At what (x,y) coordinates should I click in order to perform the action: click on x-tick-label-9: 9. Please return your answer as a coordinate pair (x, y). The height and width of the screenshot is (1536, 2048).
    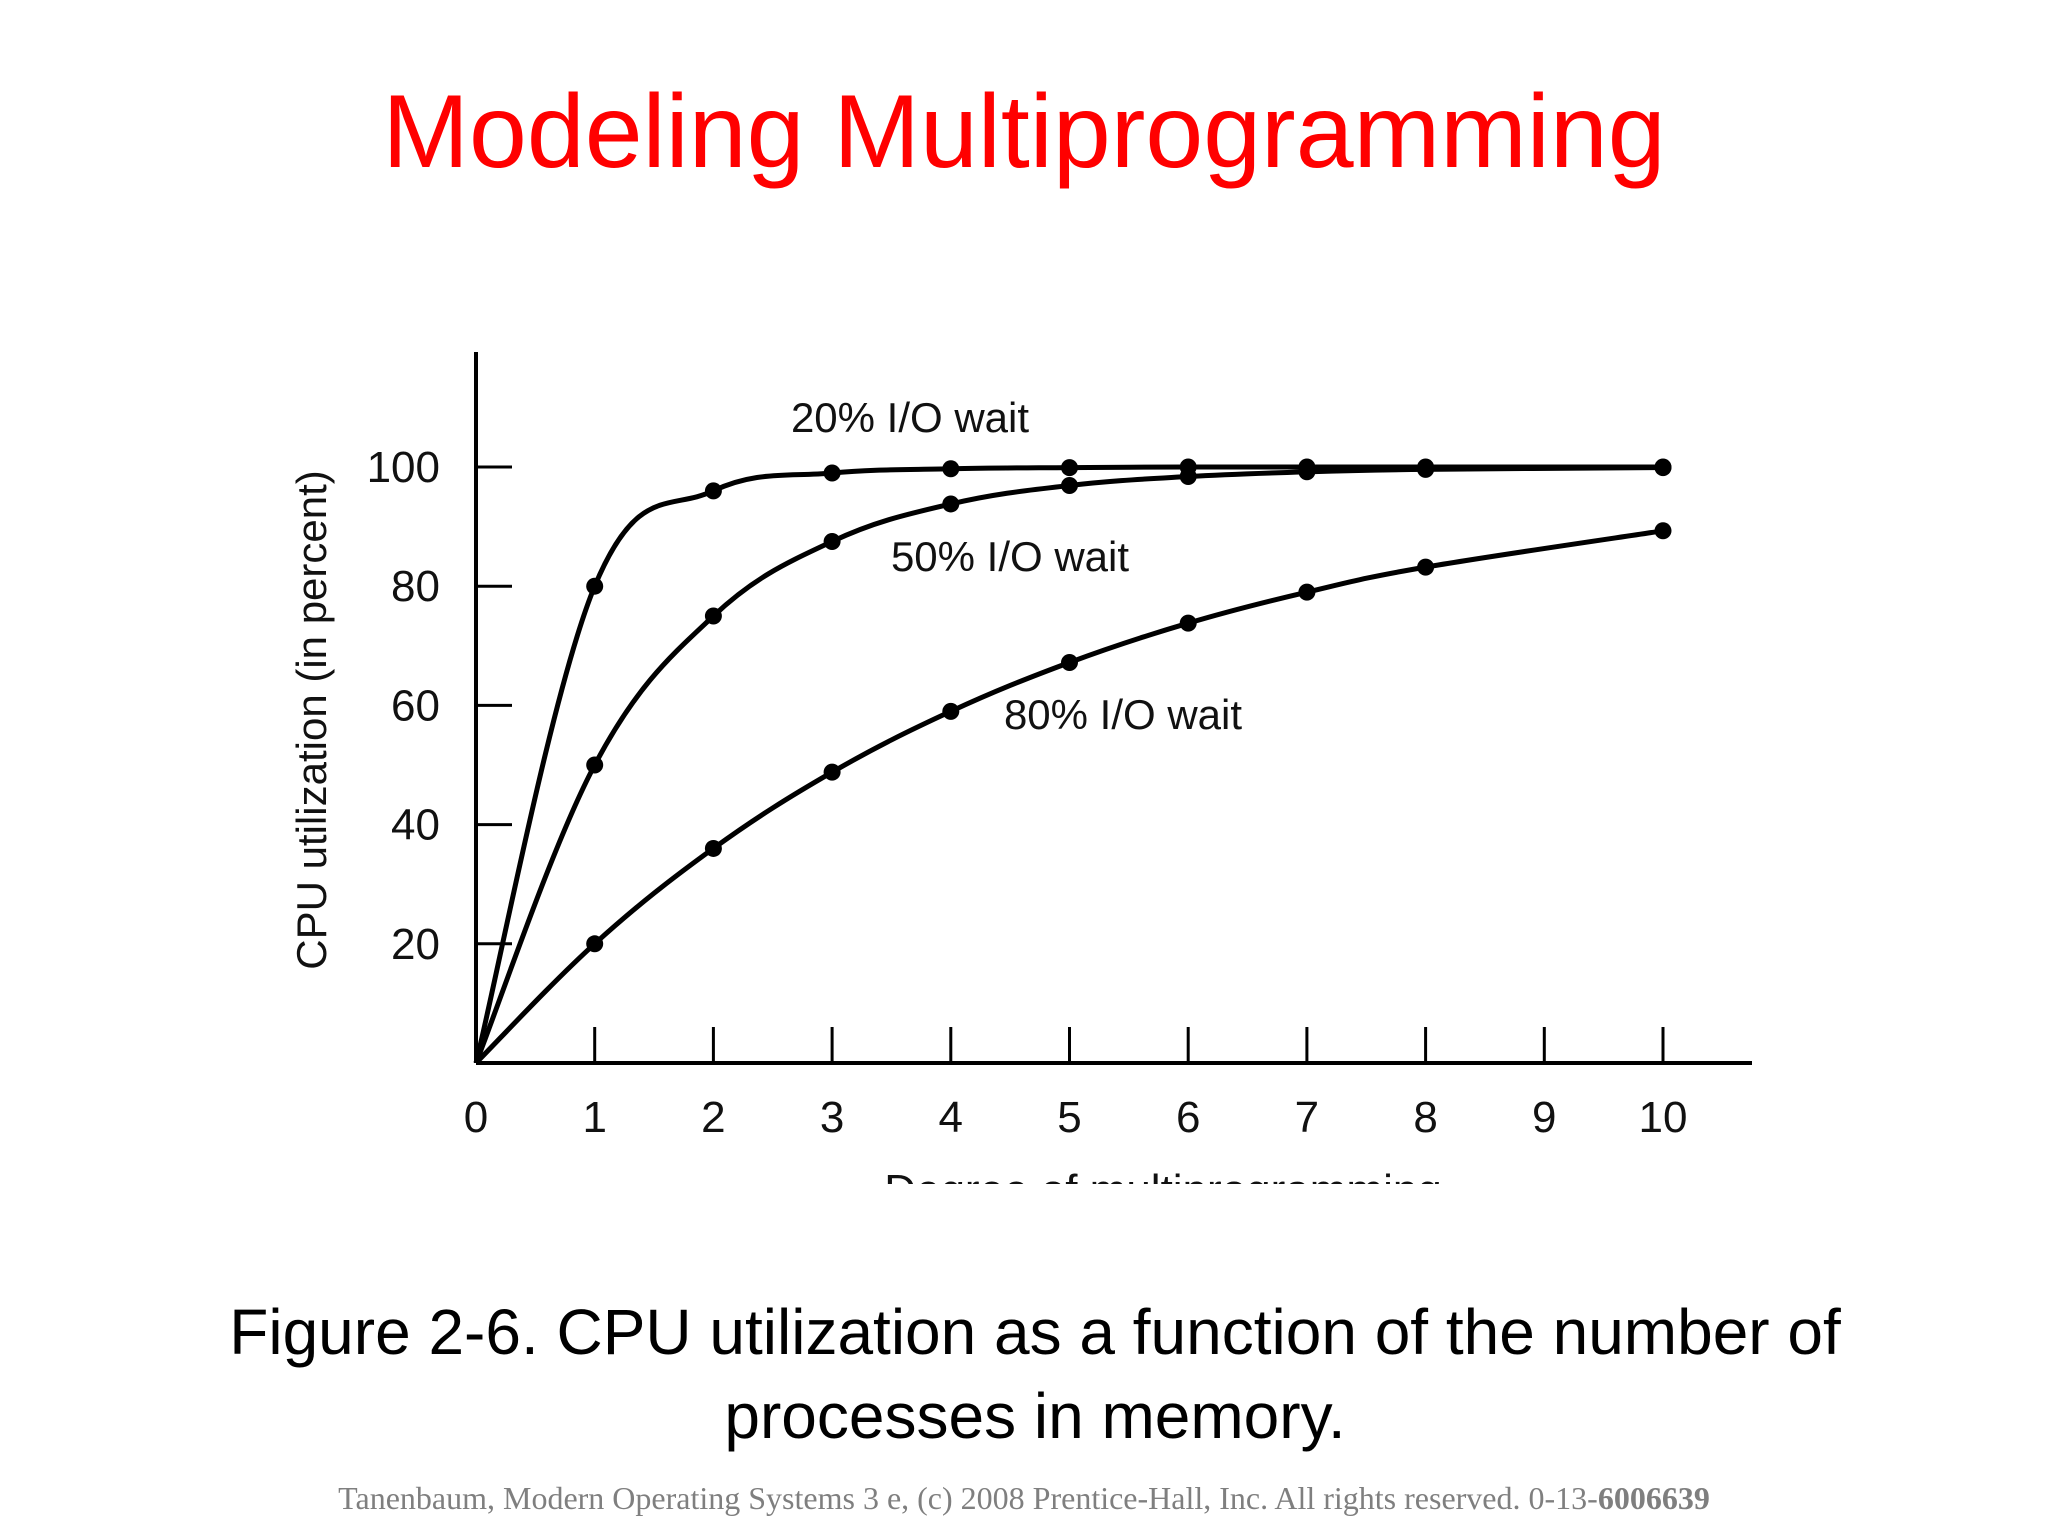
    Looking at the image, I should click on (1544, 1117).